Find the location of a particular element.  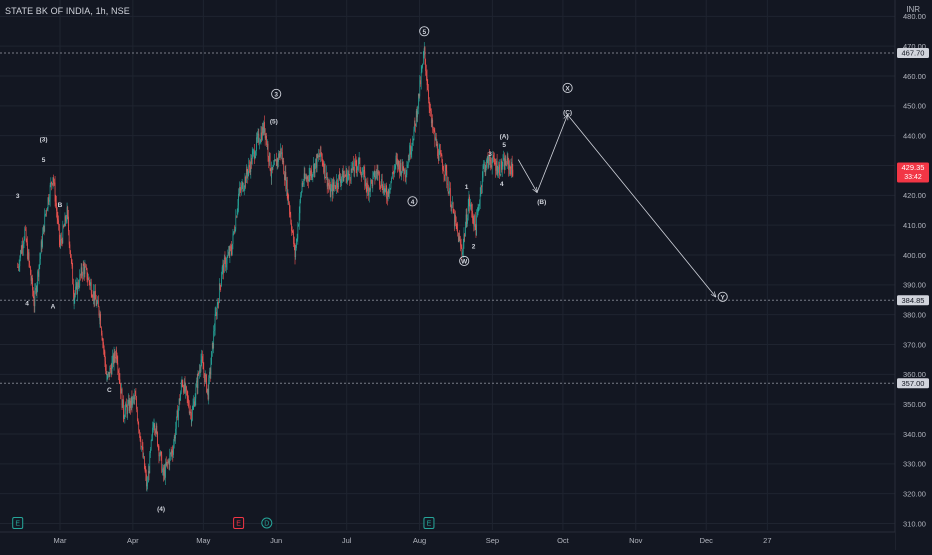

wave-label-text: (B) is located at coordinates (541, 202).